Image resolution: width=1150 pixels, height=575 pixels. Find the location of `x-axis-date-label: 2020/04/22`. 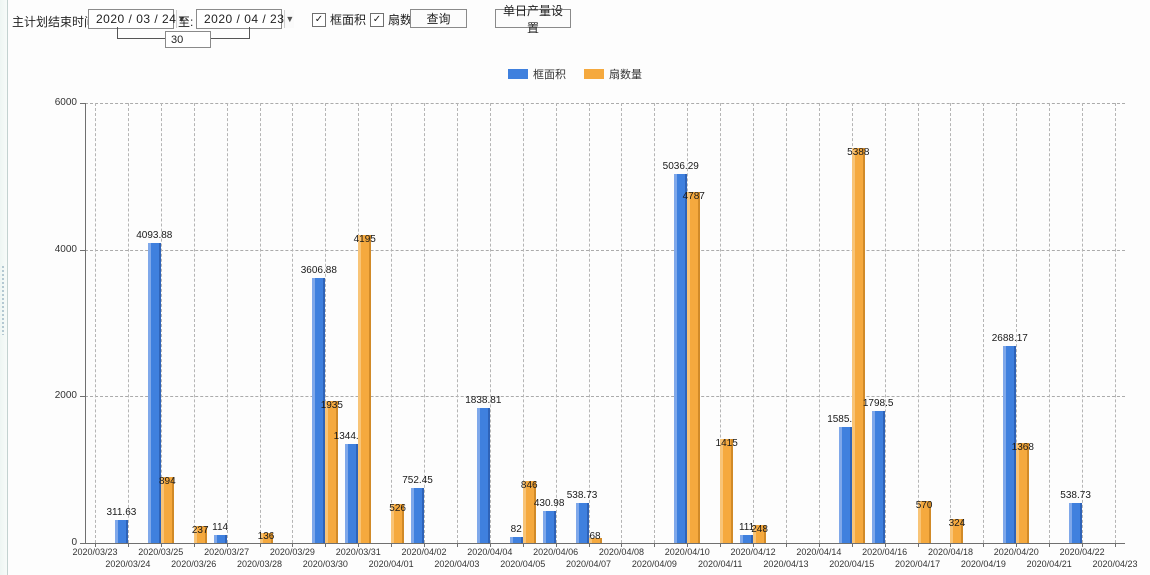

x-axis-date-label: 2020/04/22 is located at coordinates (1082, 552).